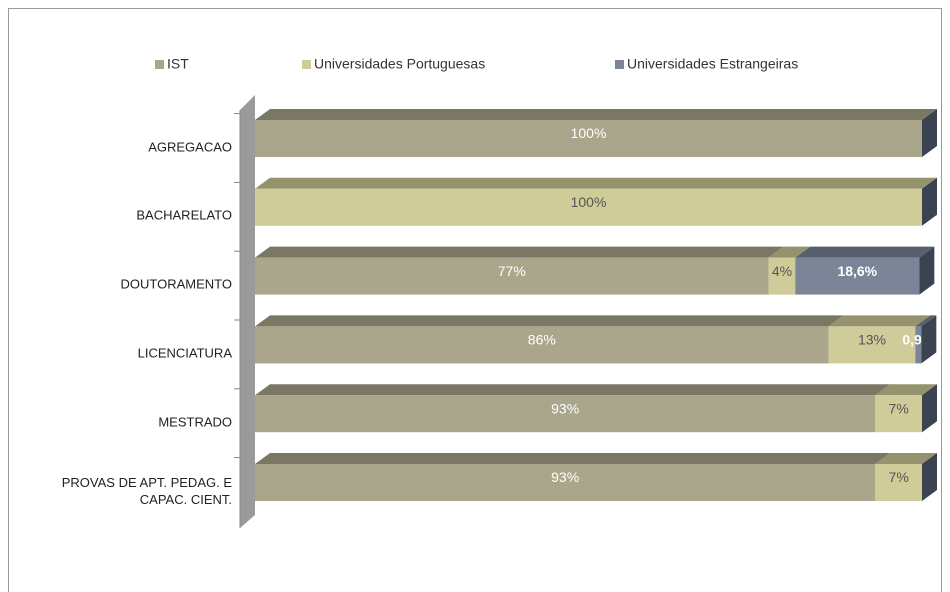 The image size is (950, 592). I want to click on value-label: 77%, so click(512, 271).